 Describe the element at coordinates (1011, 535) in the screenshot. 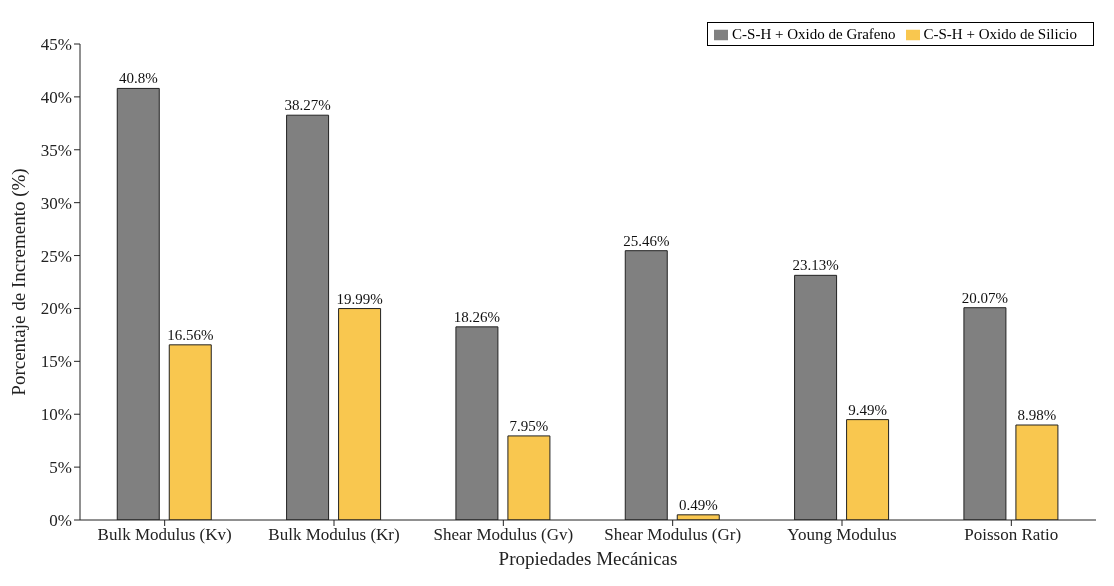

I see `x-tick-label: Poisson Ratio` at that location.